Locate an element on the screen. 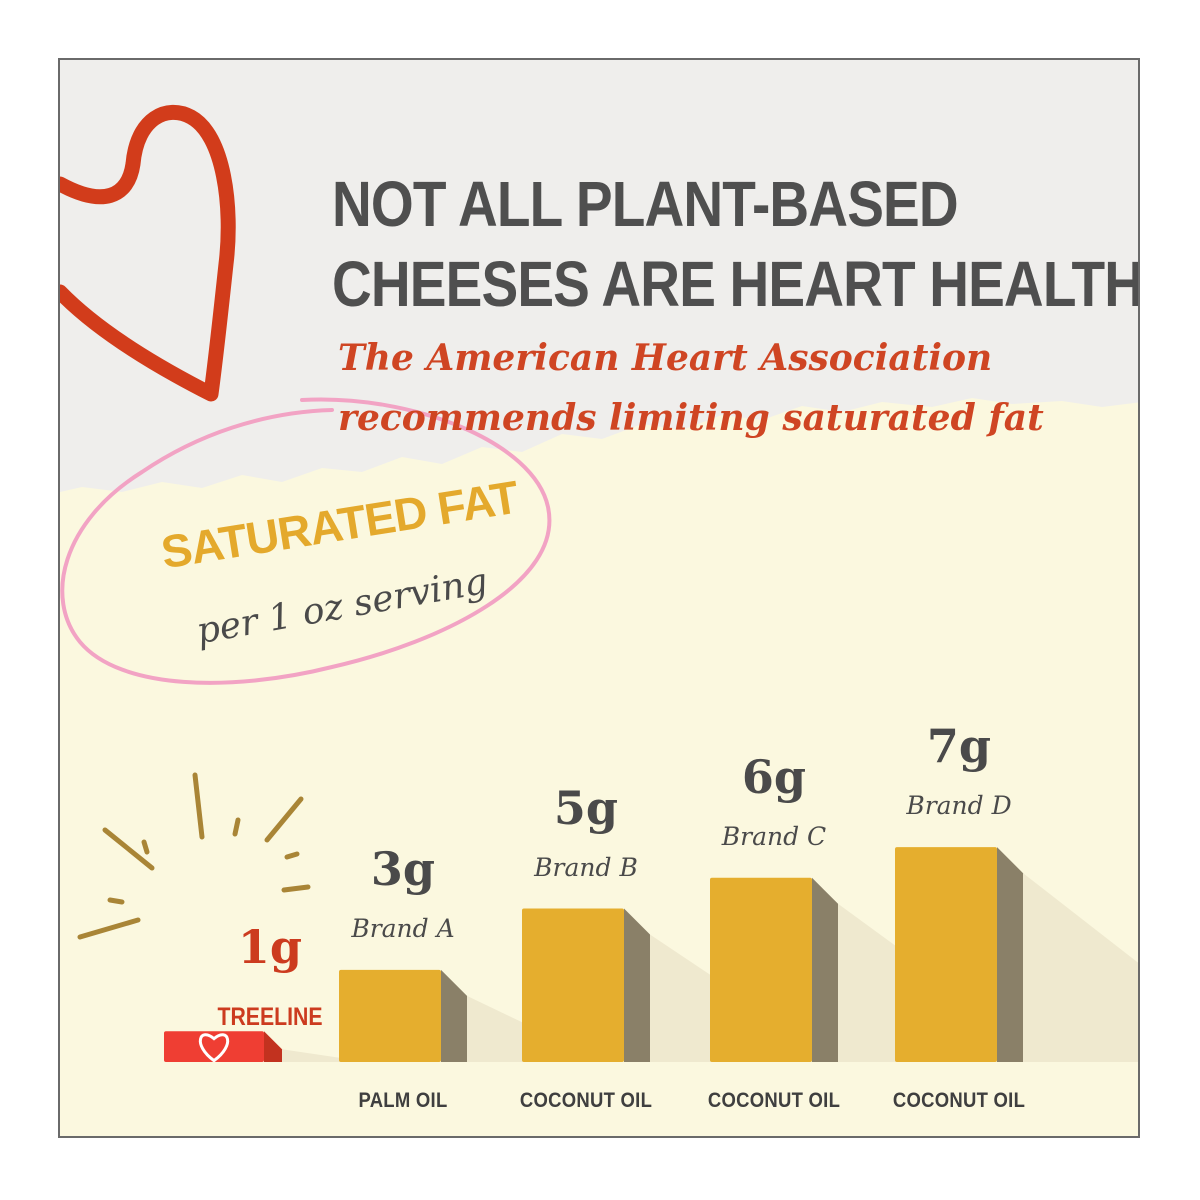  highlight-value-label: 1g is located at coordinates (270, 947).